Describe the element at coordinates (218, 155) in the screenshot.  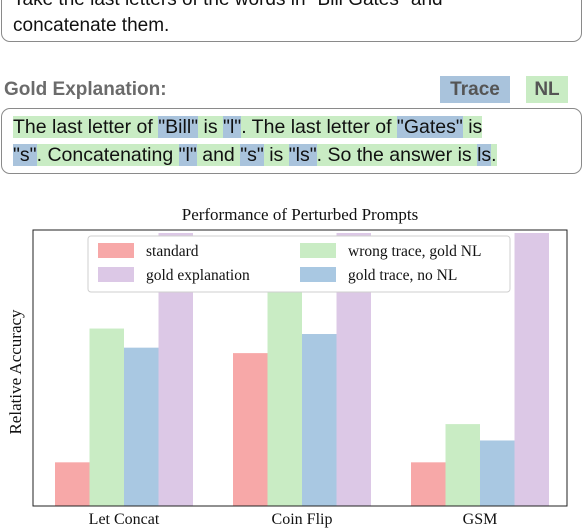
I see `explanation-segment-nl: and` at that location.